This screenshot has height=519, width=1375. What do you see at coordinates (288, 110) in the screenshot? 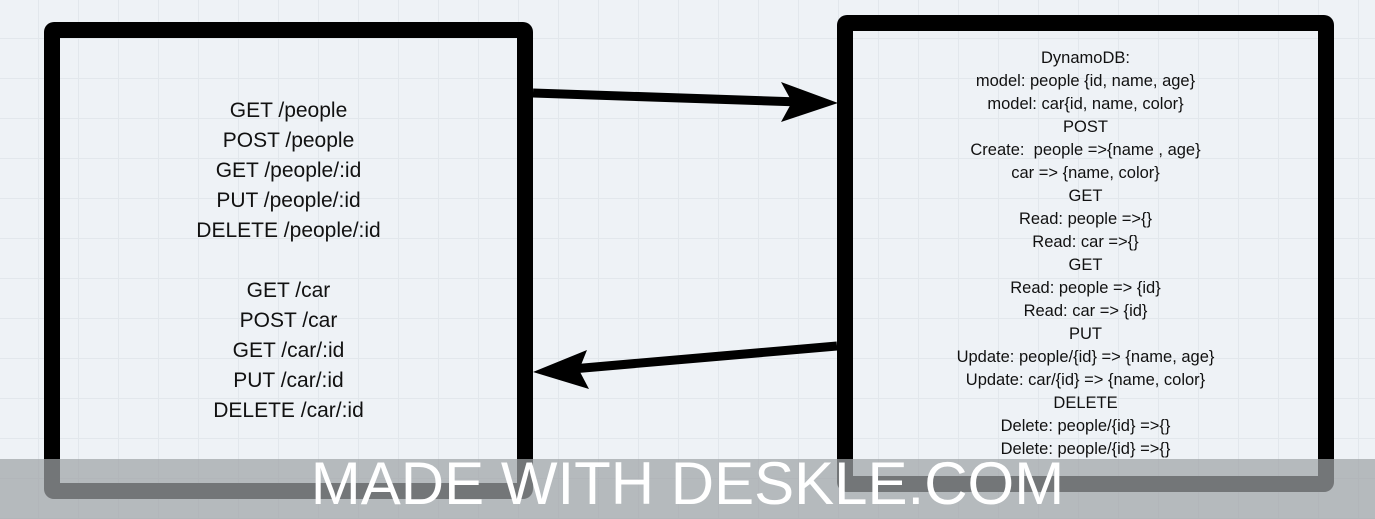
I see `endpoint-get-people: GET /people` at bounding box center [288, 110].